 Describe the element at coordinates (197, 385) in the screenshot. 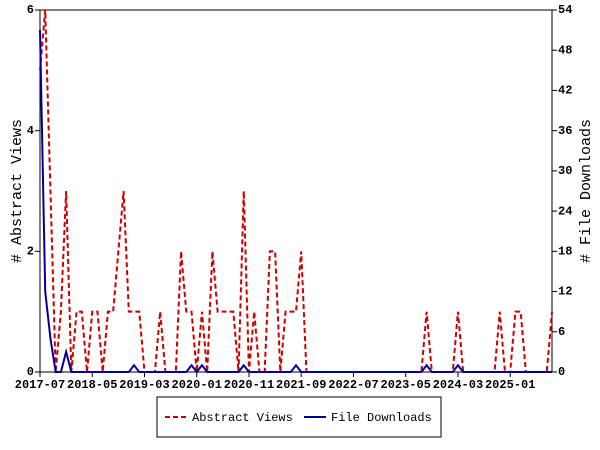

I see `x-tick-label: 2020-01` at that location.